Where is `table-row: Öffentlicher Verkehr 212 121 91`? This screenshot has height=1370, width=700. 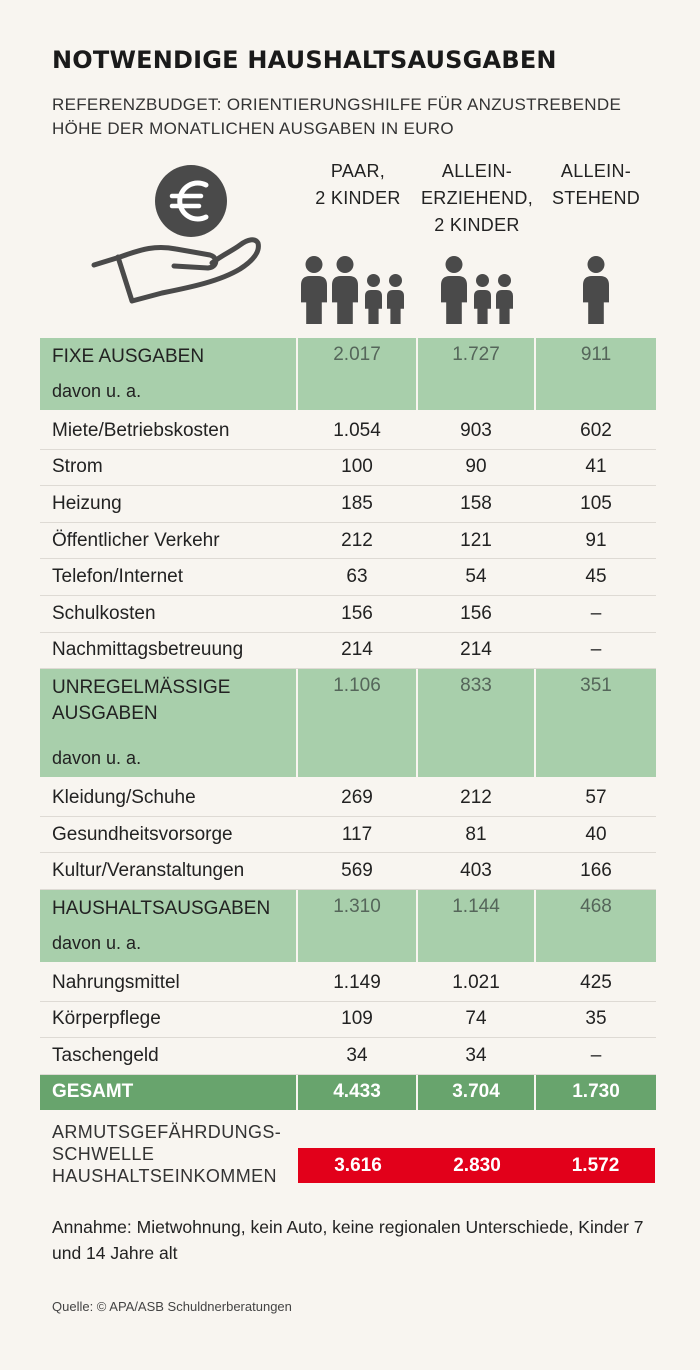 table-row: Öffentlicher Verkehr 212 121 91 is located at coordinates (348, 541).